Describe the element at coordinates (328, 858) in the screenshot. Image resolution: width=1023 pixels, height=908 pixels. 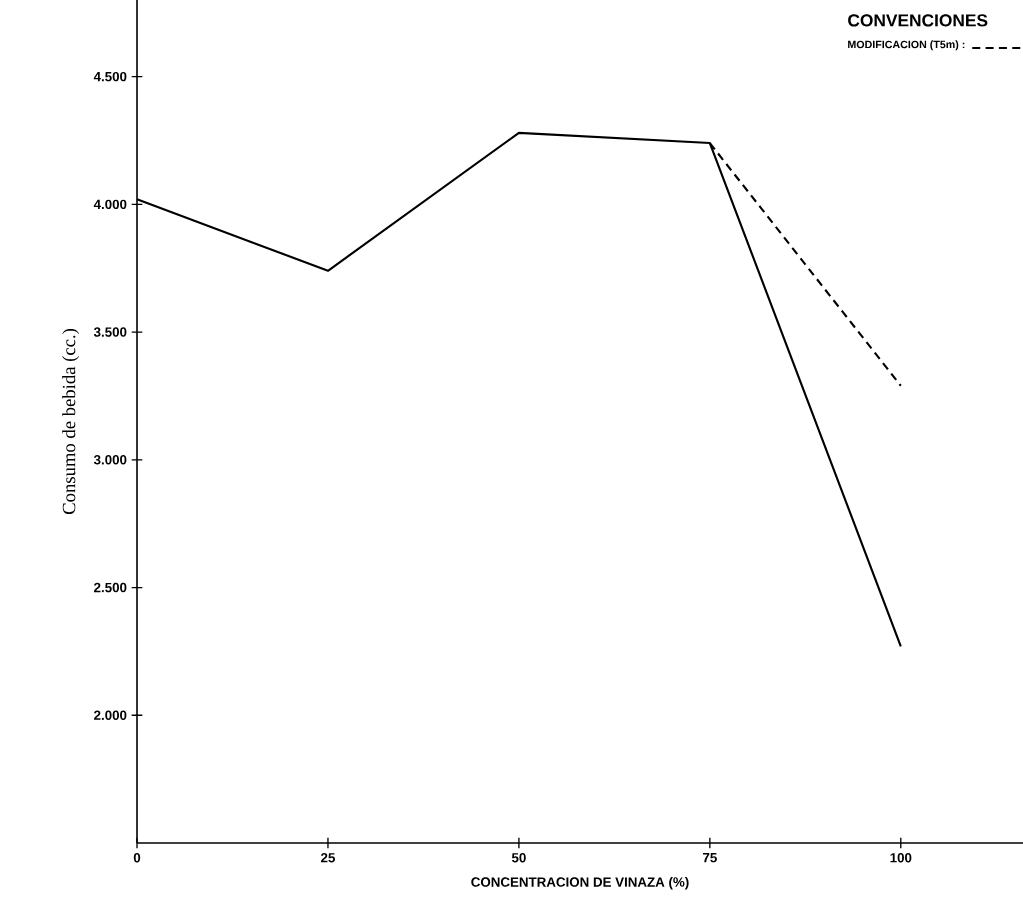
I see `x-tick-label: 25` at that location.